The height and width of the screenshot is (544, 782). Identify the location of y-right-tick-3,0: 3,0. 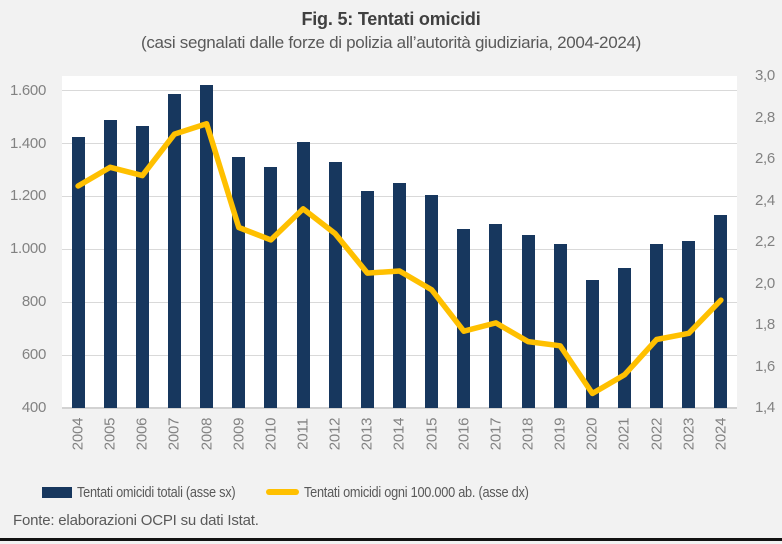
(765, 75).